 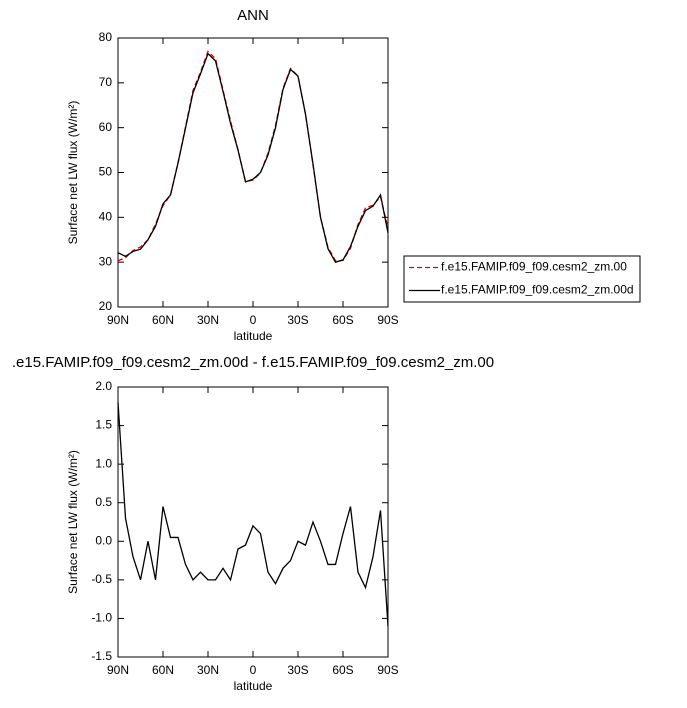 I want to click on y-tick-label: -1.0, so click(x=101, y=618).